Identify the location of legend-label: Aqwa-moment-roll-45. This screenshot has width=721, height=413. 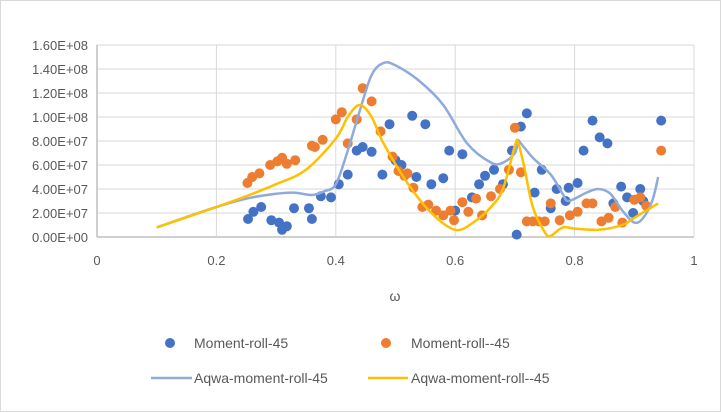
(261, 378).